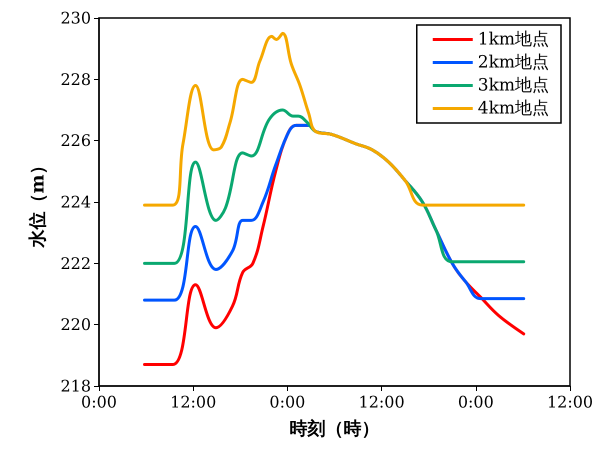  I want to click on y-axis-title: 水位（m）, so click(38, 202).